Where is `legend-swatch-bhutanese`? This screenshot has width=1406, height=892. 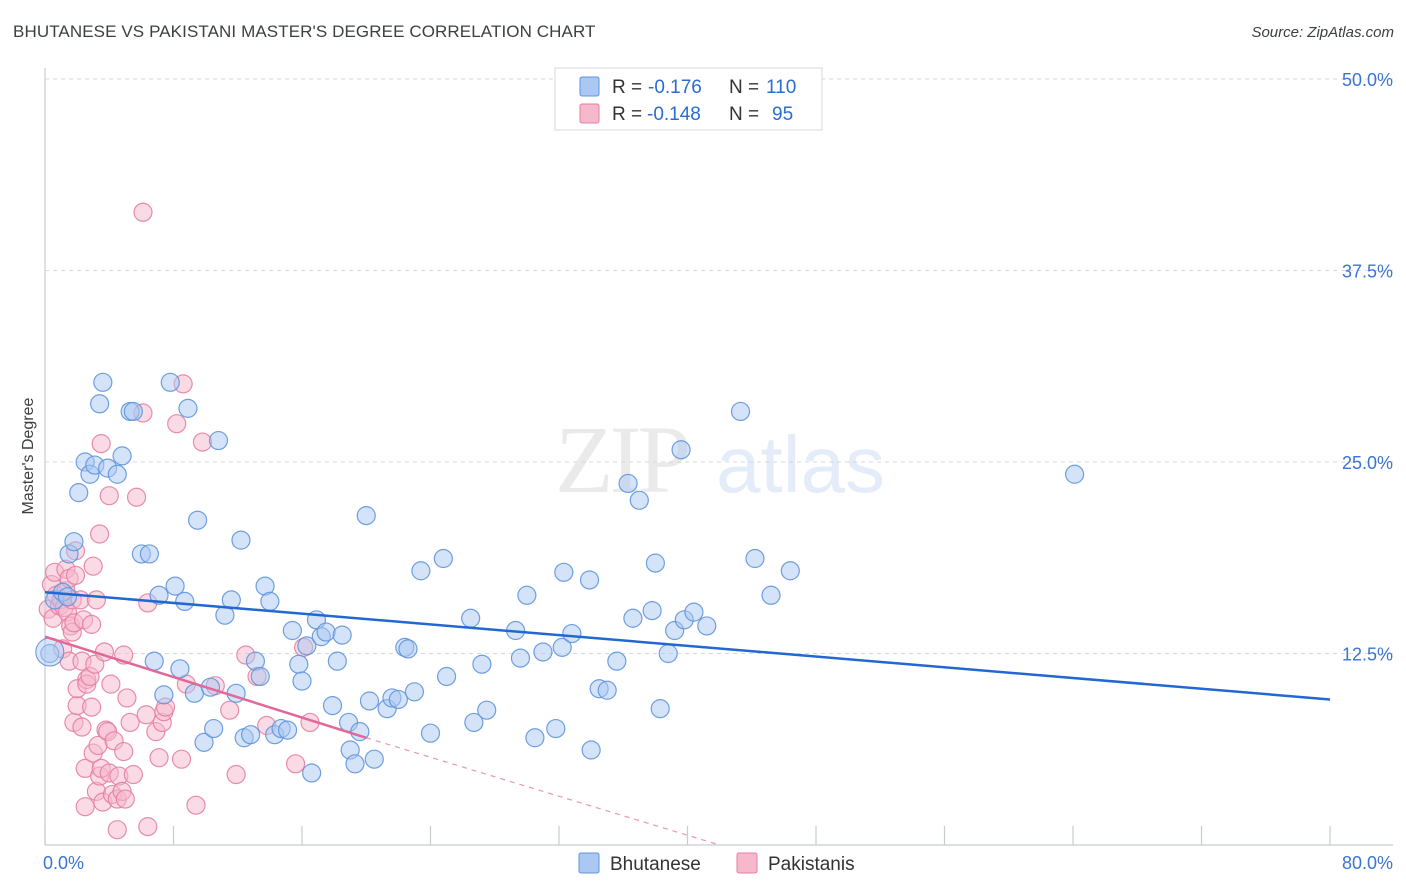 legend-swatch-bhutanese is located at coordinates (589, 863).